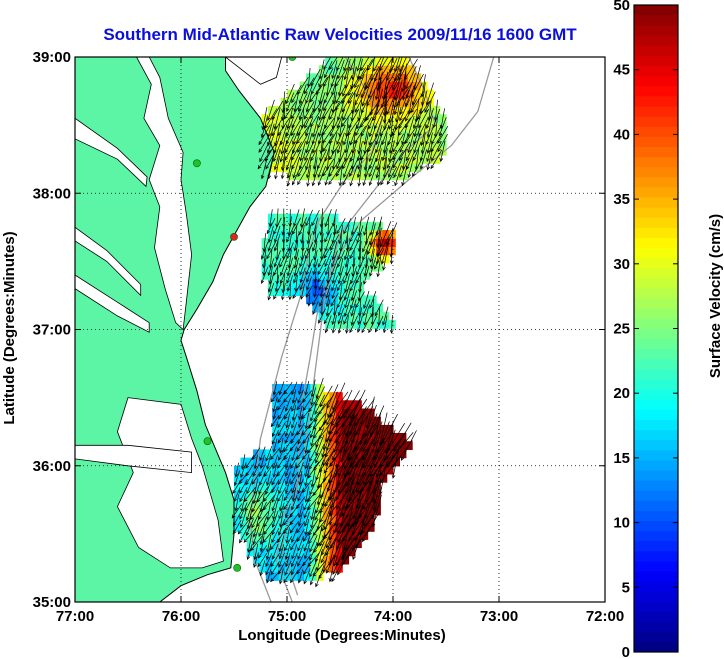 The width and height of the screenshot is (724, 659). What do you see at coordinates (52, 466) in the screenshot?
I see `y-tick-label: 36:00` at bounding box center [52, 466].